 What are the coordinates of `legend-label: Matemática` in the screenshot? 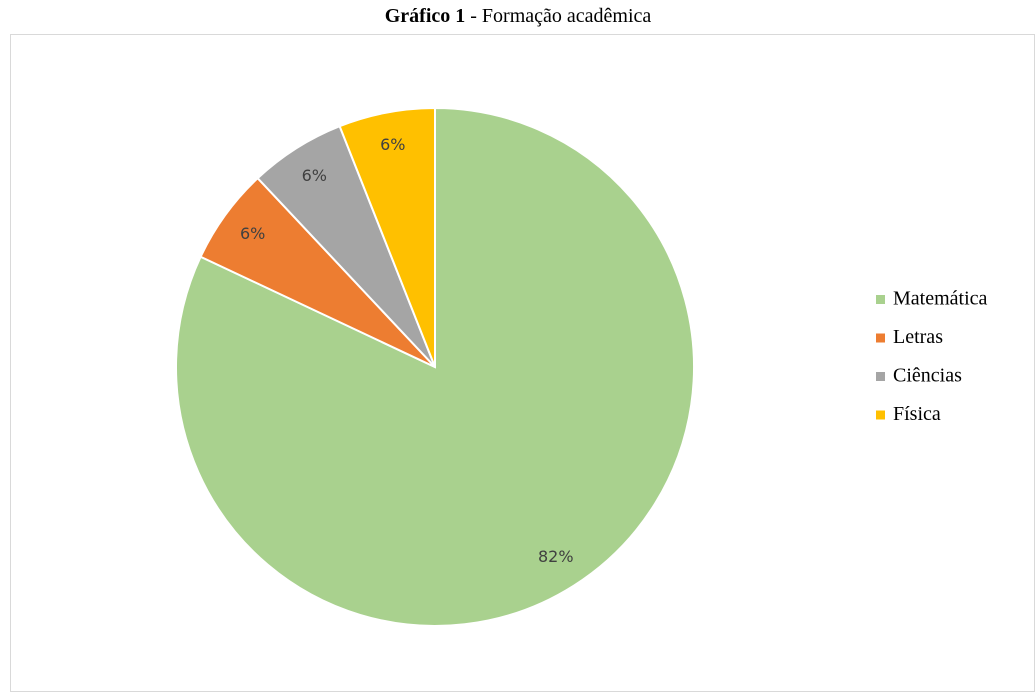 It's located at (940, 299).